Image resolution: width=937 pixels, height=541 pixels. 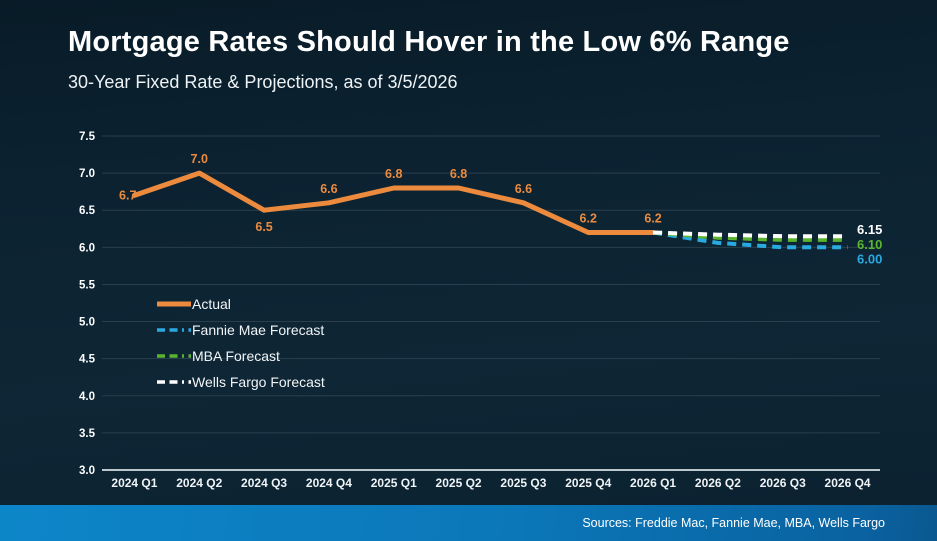 What do you see at coordinates (869, 244) in the screenshot?
I see `end-label-mba: 6.10` at bounding box center [869, 244].